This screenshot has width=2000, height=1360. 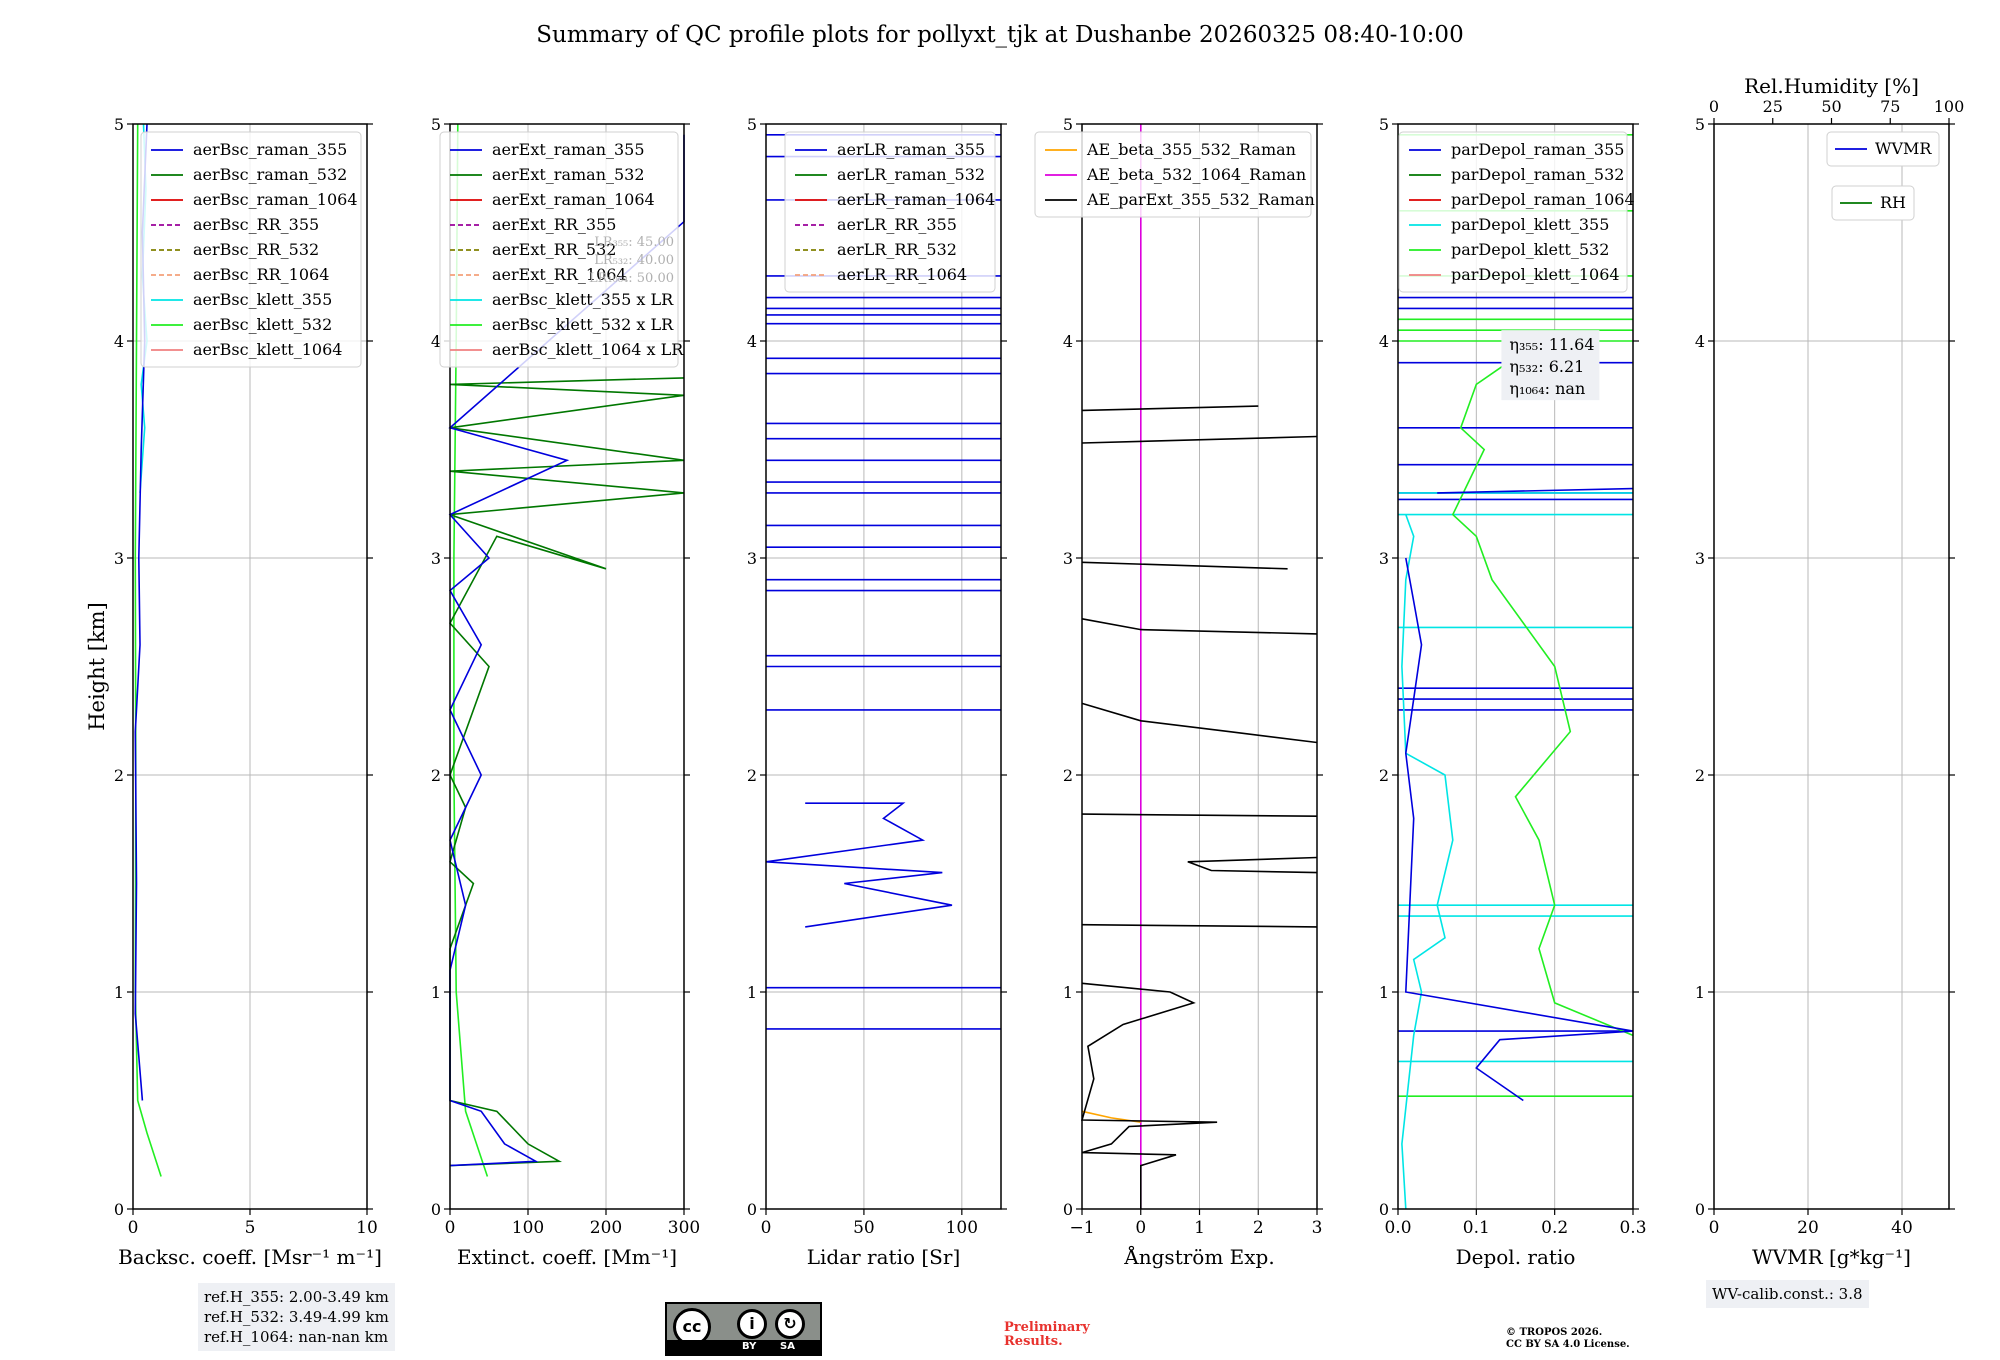 What do you see at coordinates (1546, 366) in the screenshot?
I see `eta-label: η₅₃₂: 6.21` at bounding box center [1546, 366].